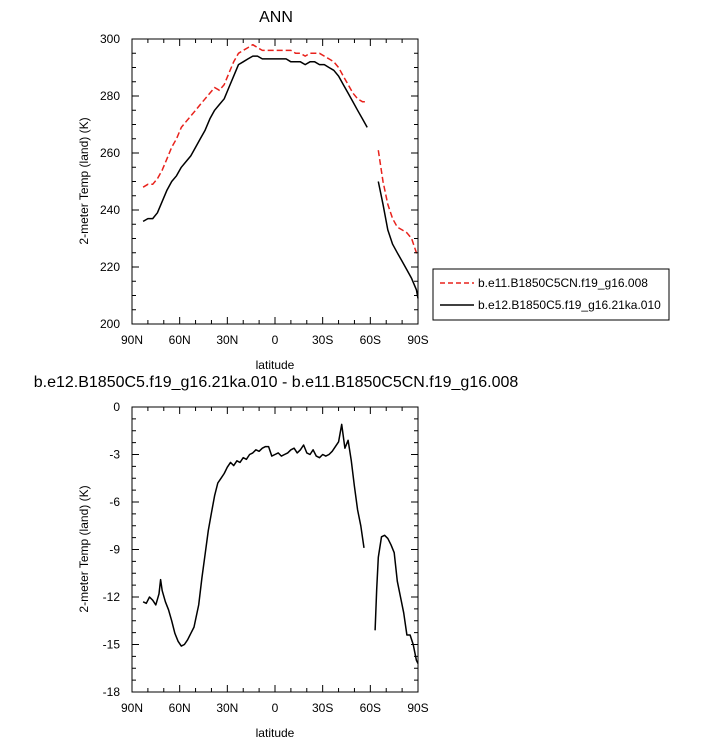 This screenshot has height=746, width=716. I want to click on y-tick-label: 280, so click(110, 96).